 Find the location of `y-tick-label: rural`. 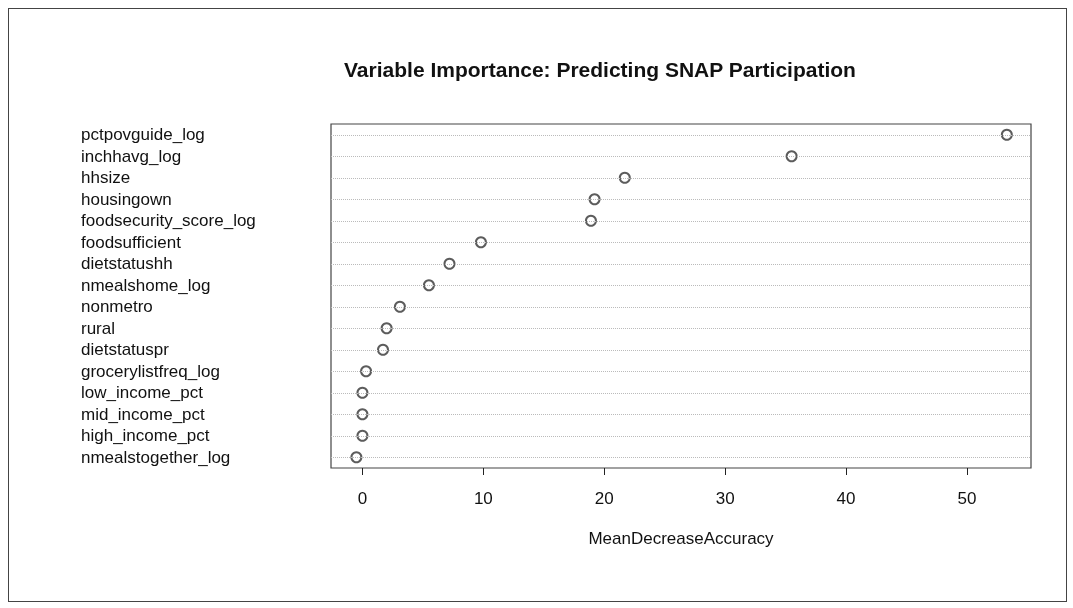

y-tick-label: rural is located at coordinates (98, 328).